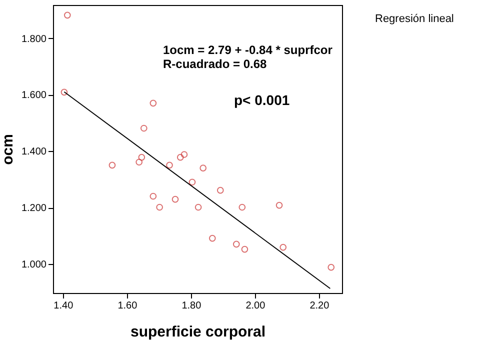  I want to click on y-tick-label: 1.000, so click(34, 264).